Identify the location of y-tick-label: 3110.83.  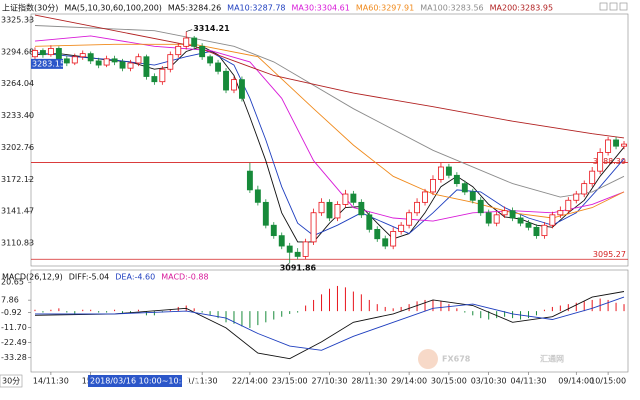
(17, 243).